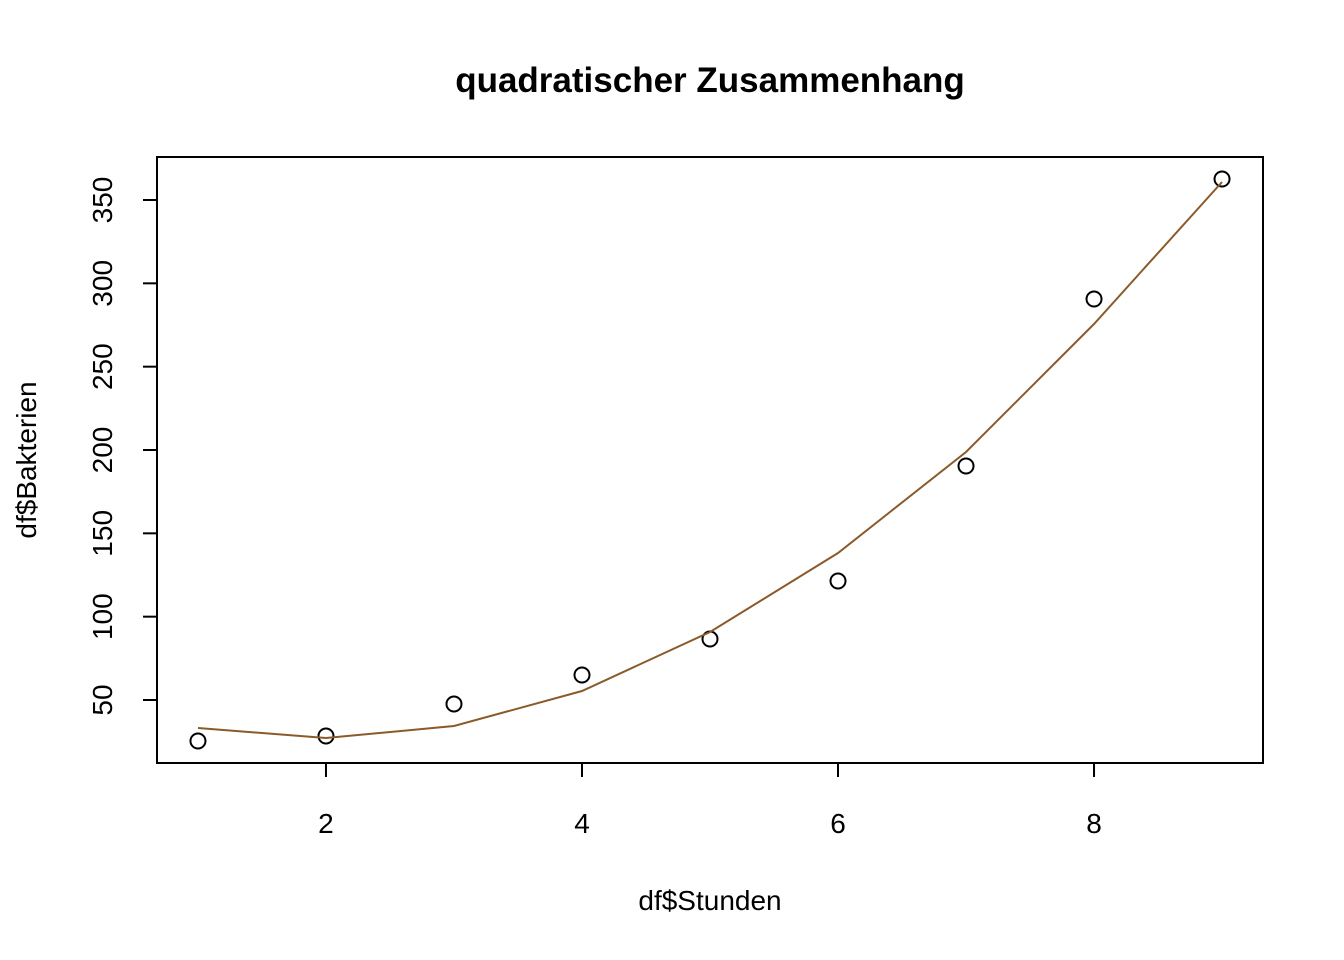 The width and height of the screenshot is (1344, 960). I want to click on y-tick-label: 150, so click(102, 533).